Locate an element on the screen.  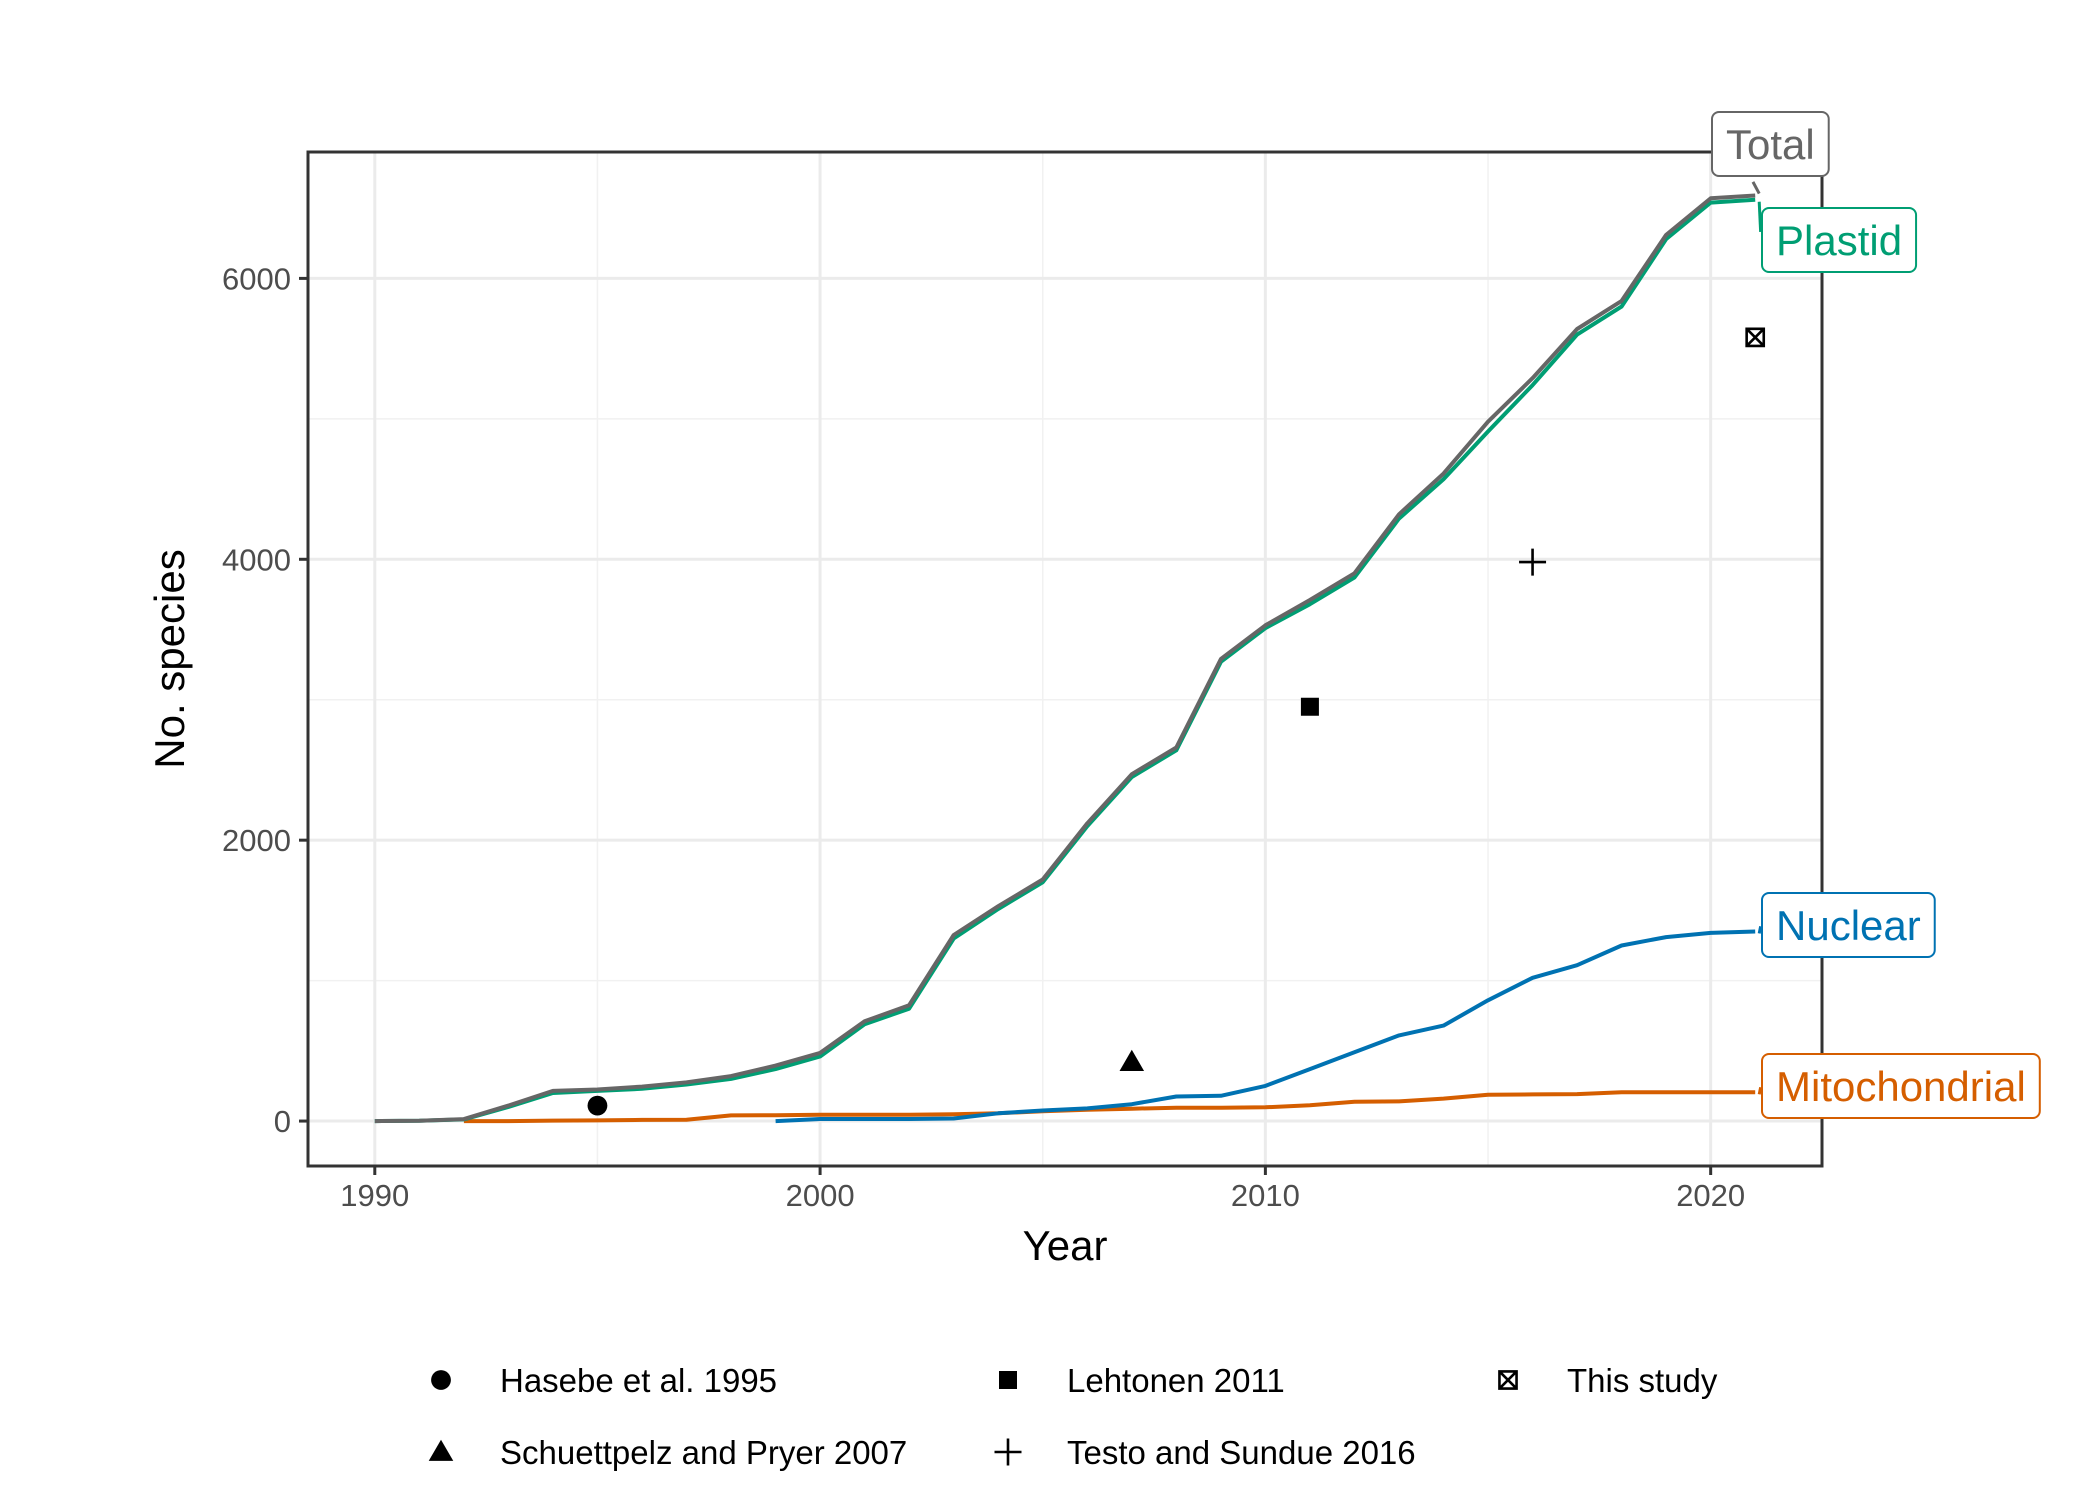
legend-key-boxcross is located at coordinates (1508, 1380).